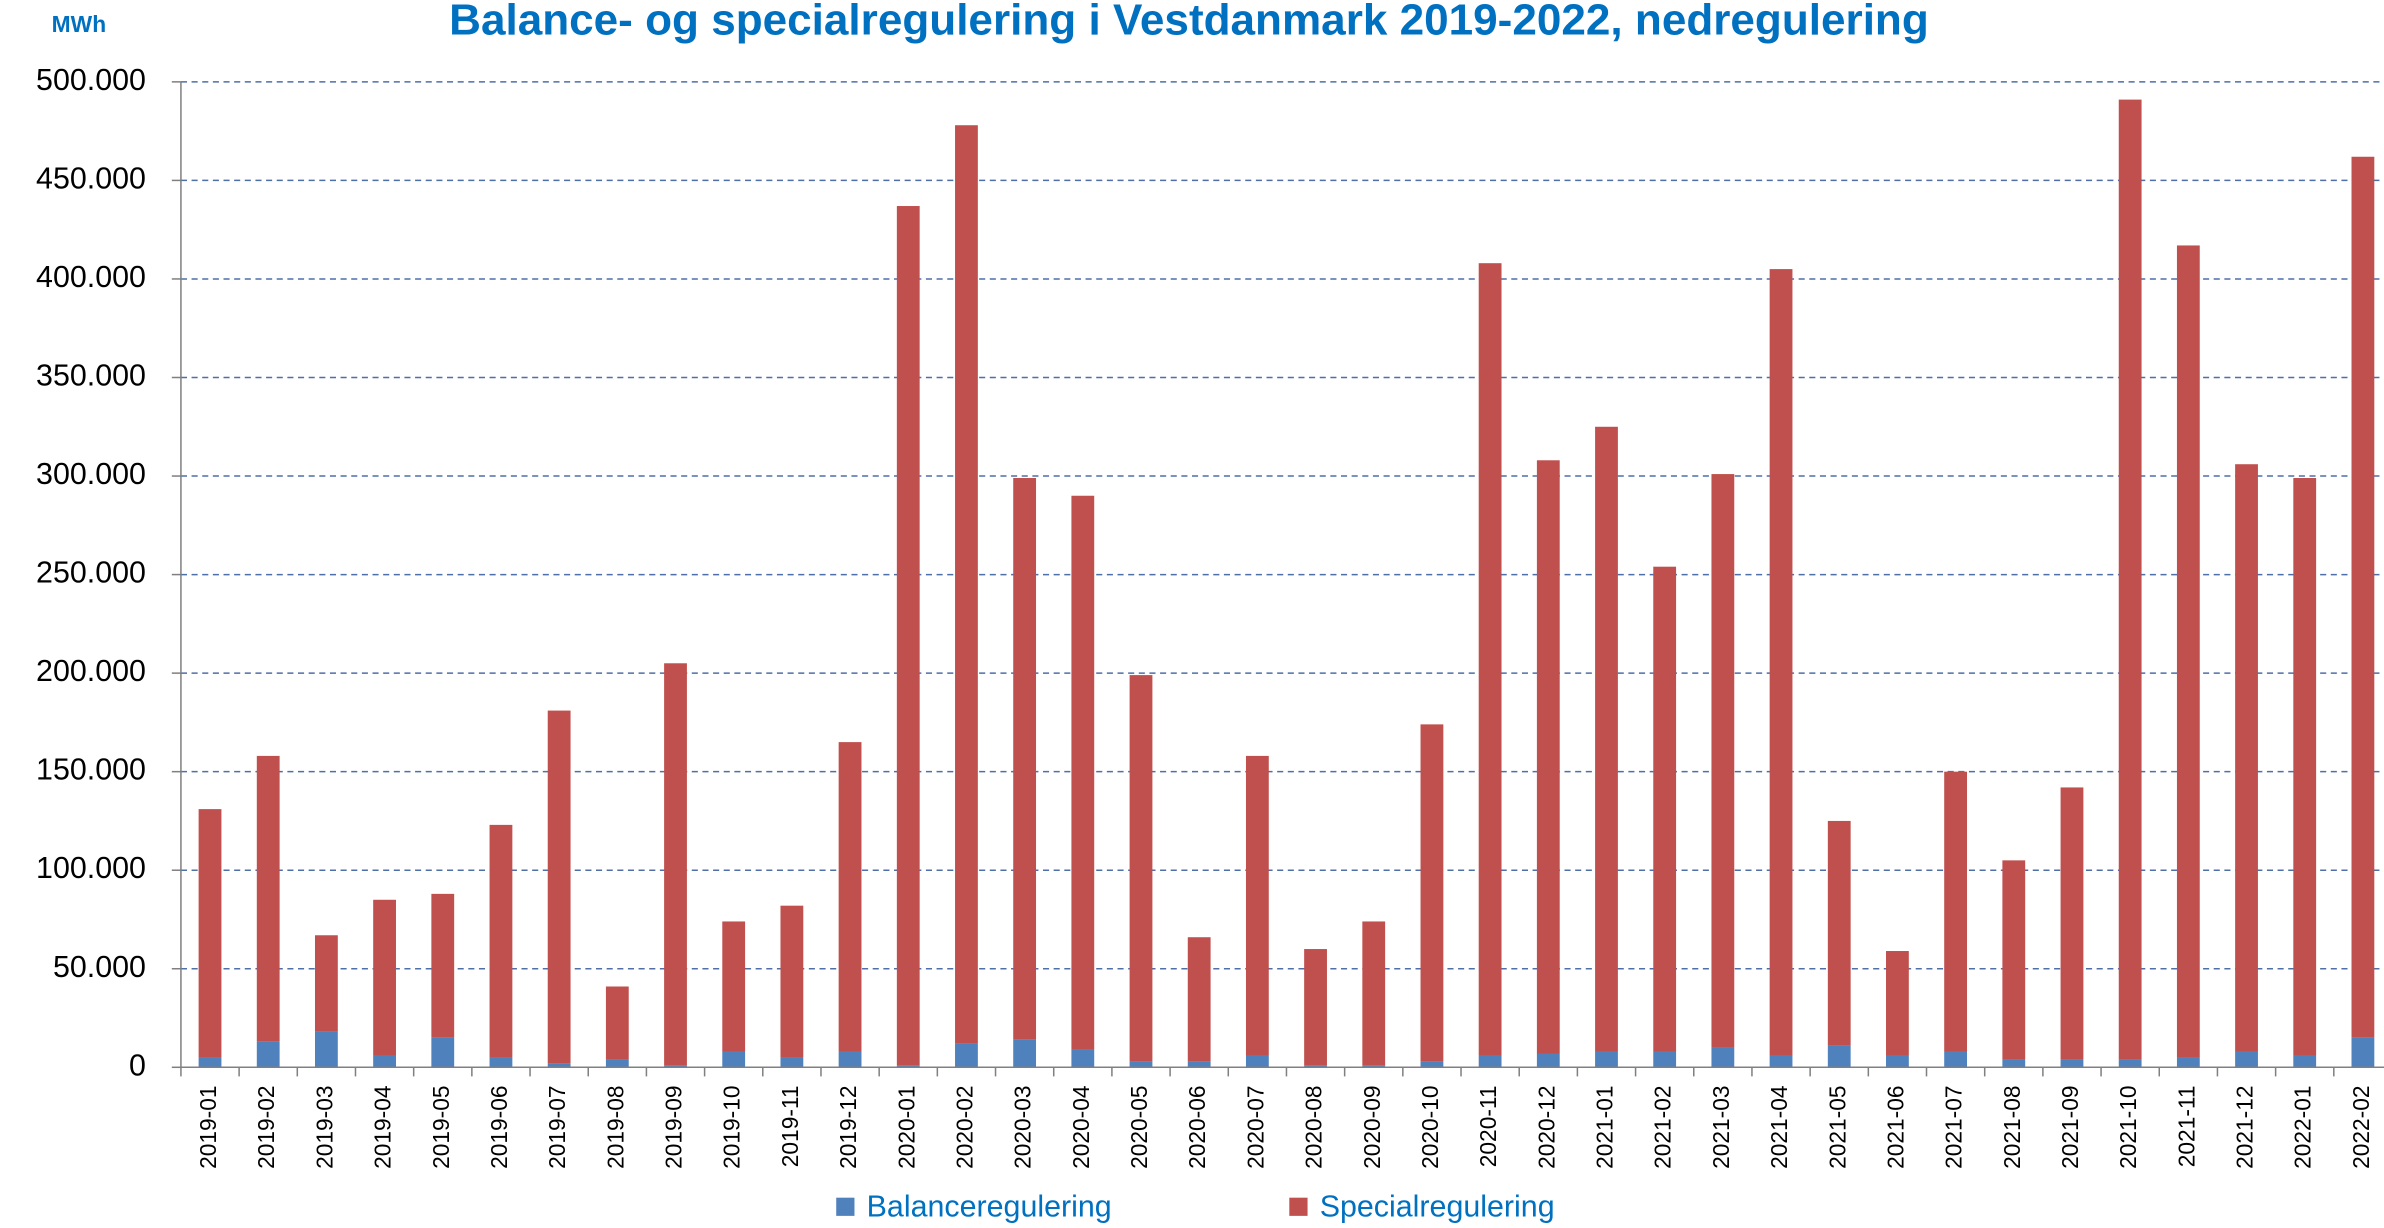 The height and width of the screenshot is (1228, 2384). What do you see at coordinates (91, 573) in the screenshot?
I see `y-tick-label: 250.000` at bounding box center [91, 573].